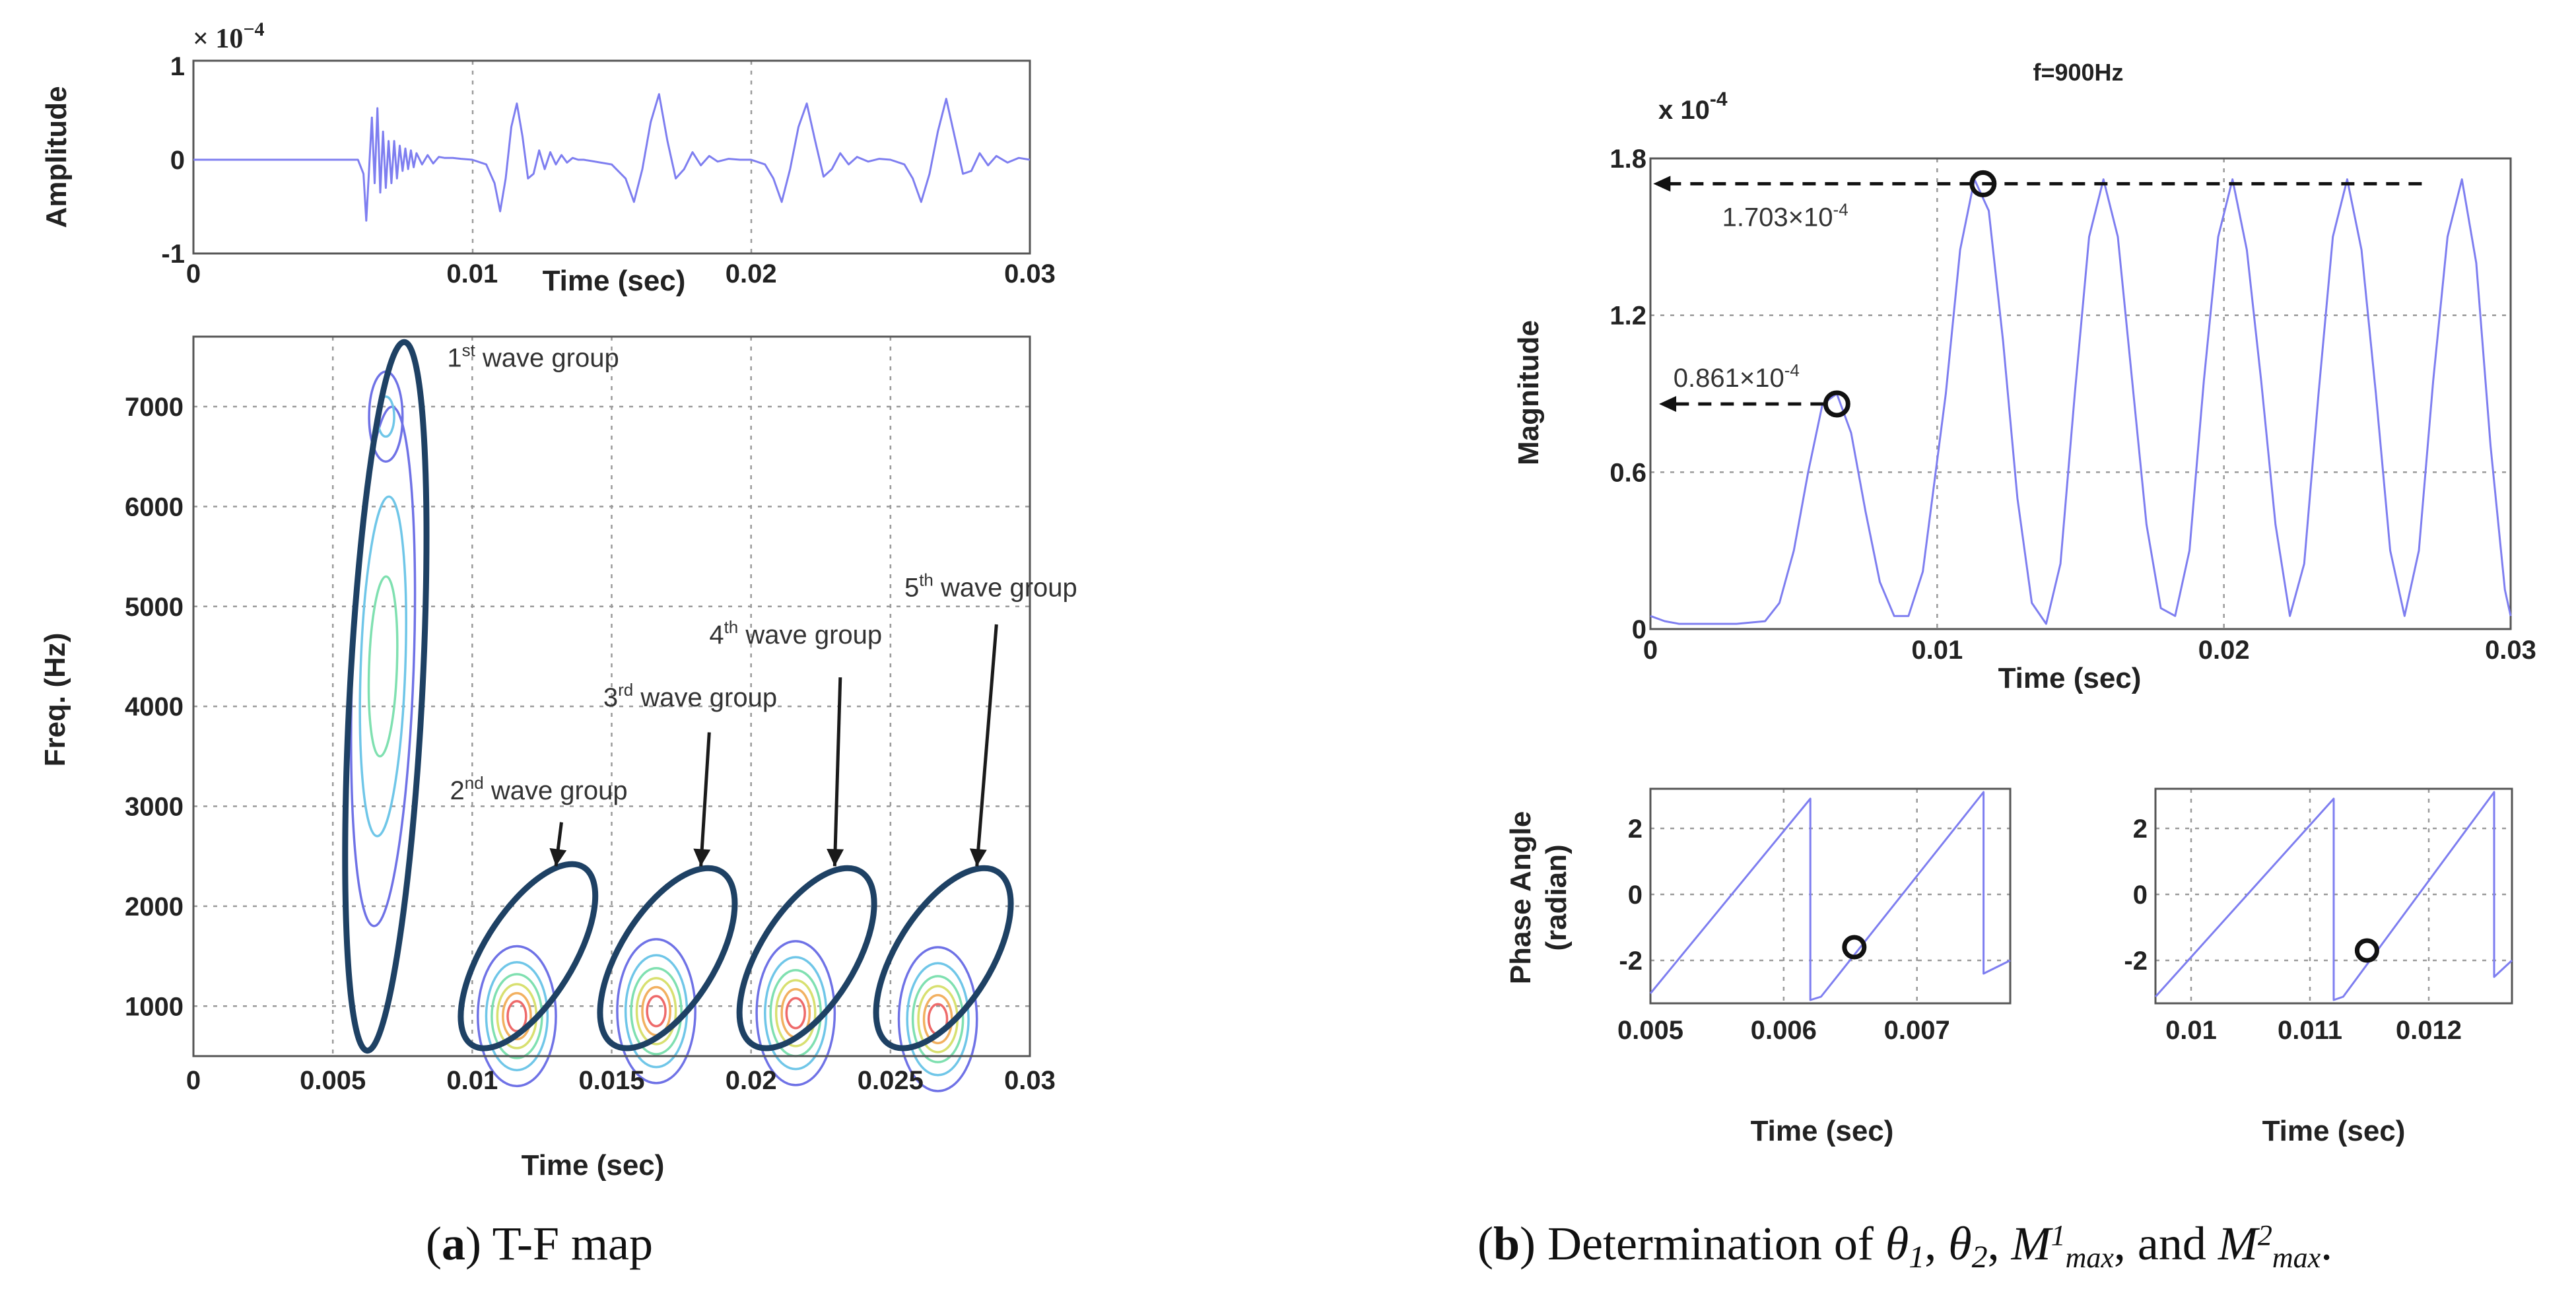 This screenshot has height=1301, width=2576. What do you see at coordinates (154, 607) in the screenshot?
I see `tf-map-y-tick-label: 5000` at bounding box center [154, 607].